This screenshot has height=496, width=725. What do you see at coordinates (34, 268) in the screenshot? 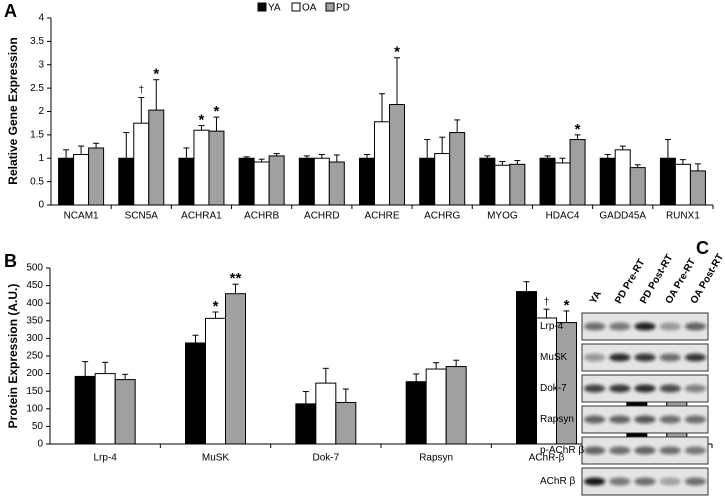
I see `y-tick-label: 500` at bounding box center [34, 268].